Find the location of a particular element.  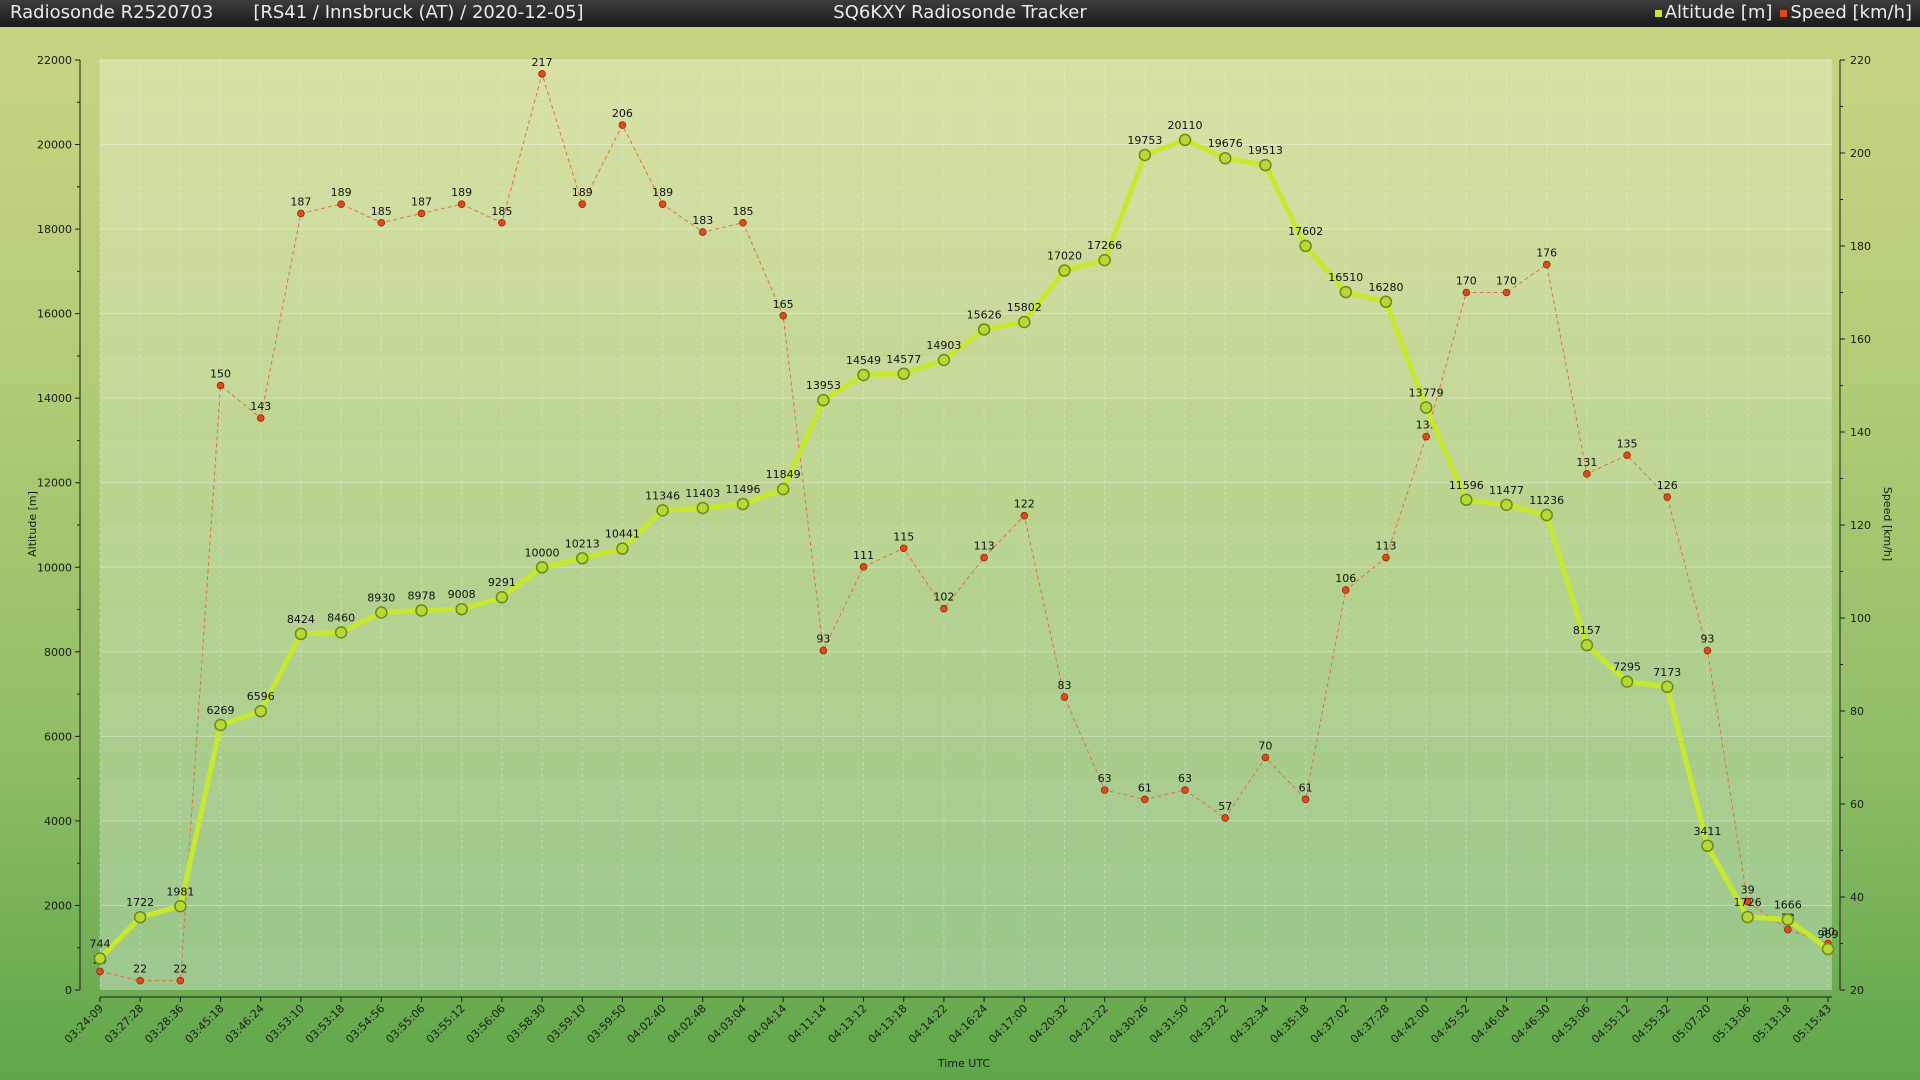

x-tick-label: 05:13:18 is located at coordinates (1772, 1024).